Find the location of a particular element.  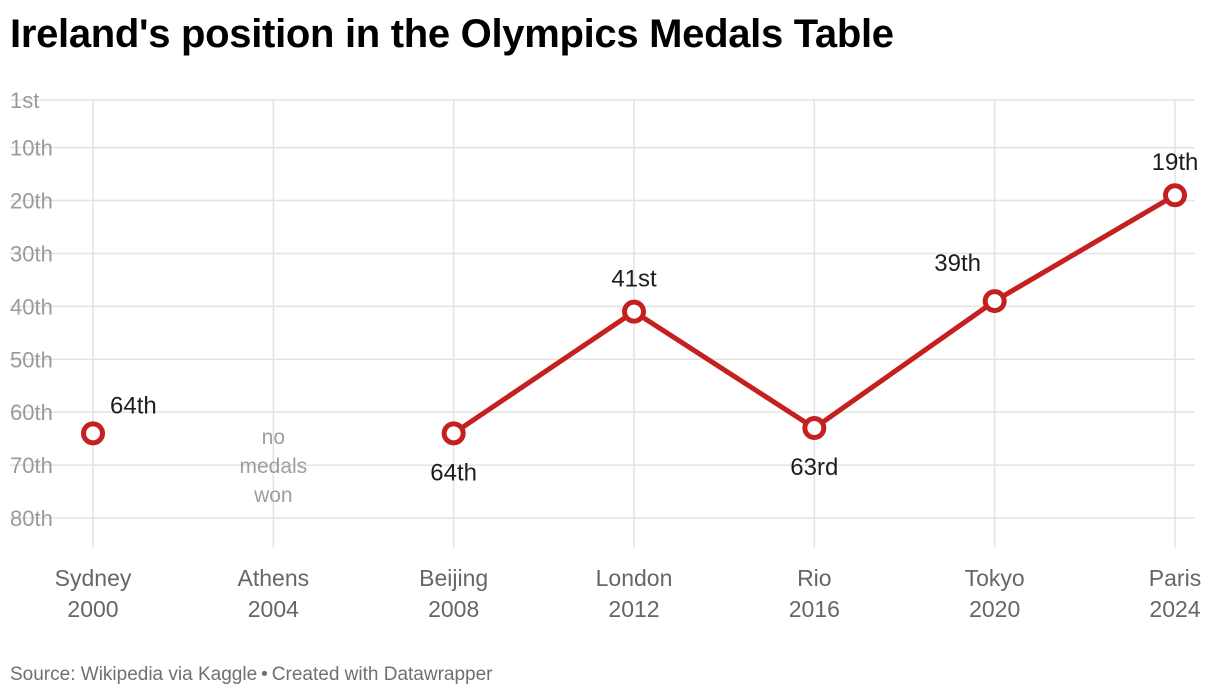

data-label: 41st is located at coordinates (634, 279).